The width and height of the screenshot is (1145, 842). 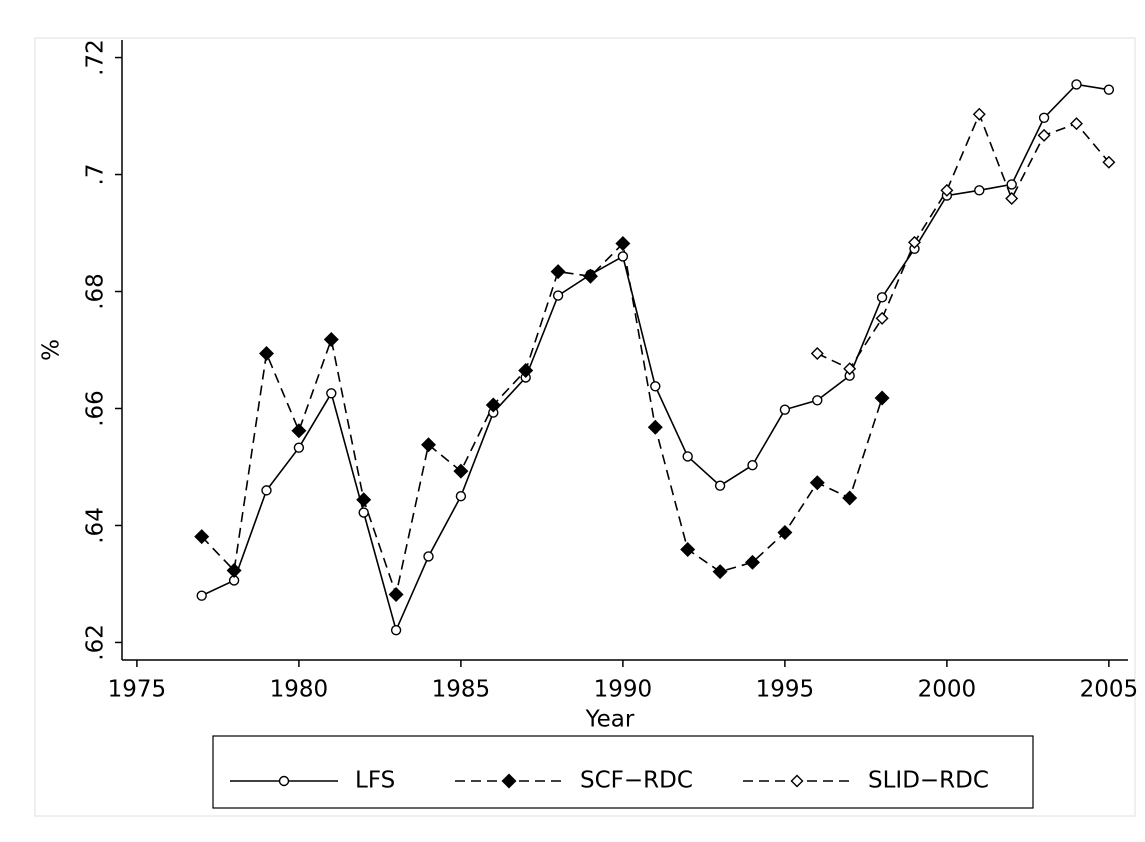 What do you see at coordinates (785, 690) in the screenshot?
I see `x-tick-label: 1995` at bounding box center [785, 690].